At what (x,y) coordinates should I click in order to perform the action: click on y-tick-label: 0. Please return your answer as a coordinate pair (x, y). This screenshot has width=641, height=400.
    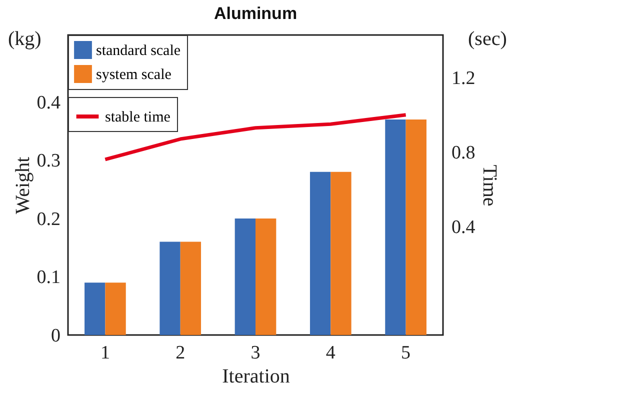
    Looking at the image, I should click on (55, 336).